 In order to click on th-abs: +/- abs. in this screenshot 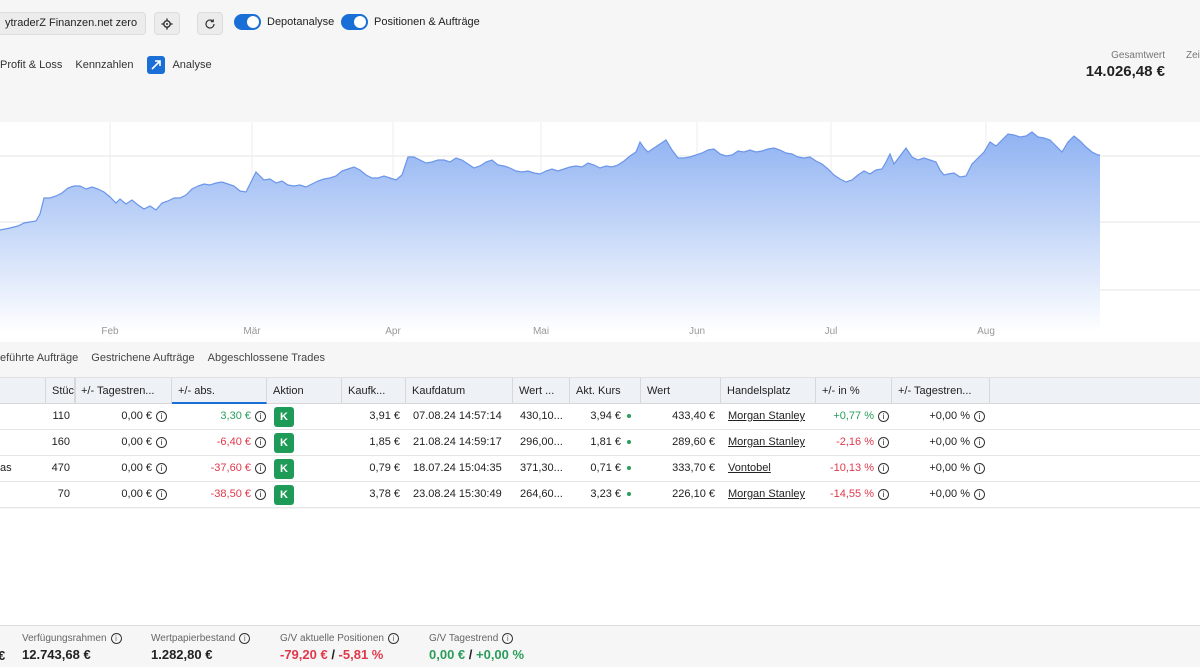, I will do `click(219, 391)`.